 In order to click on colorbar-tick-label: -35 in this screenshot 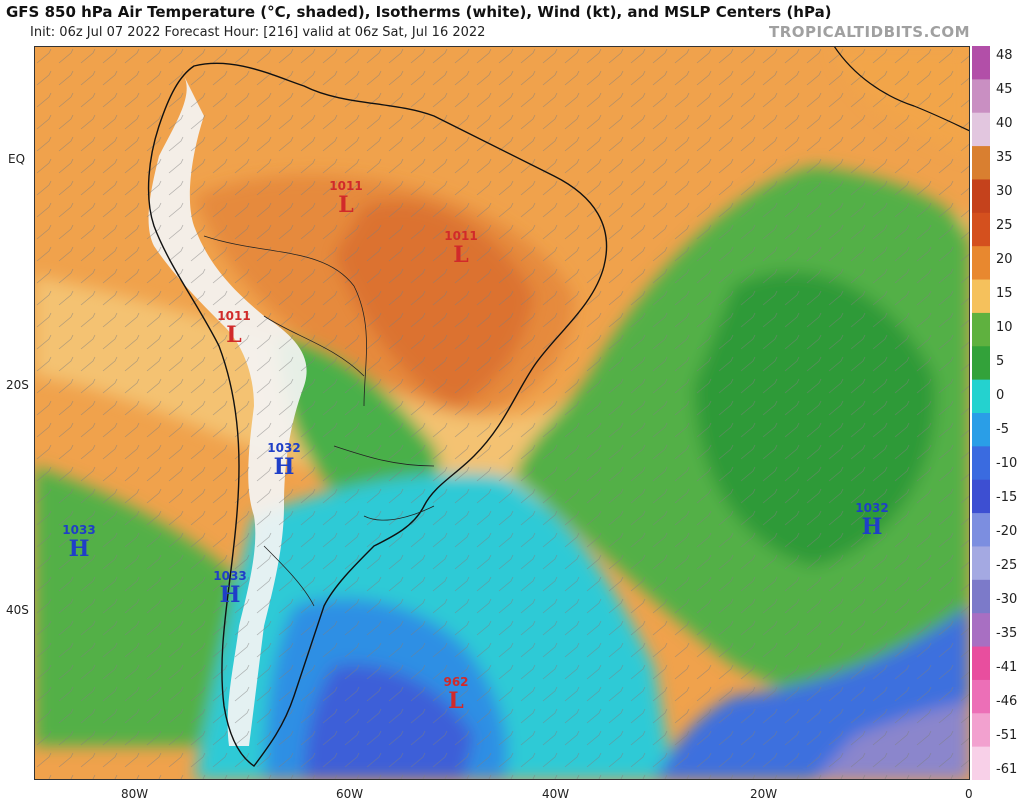, I will do `click(1007, 633)`.